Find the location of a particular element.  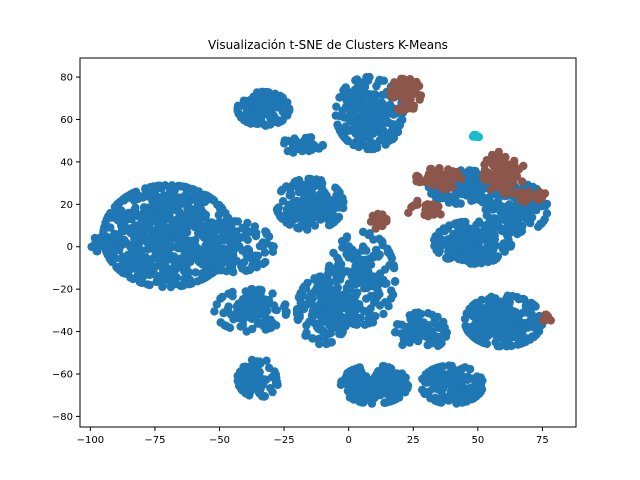

chart-title: Visualización t-SNE de Clusters K-Means is located at coordinates (328, 45).